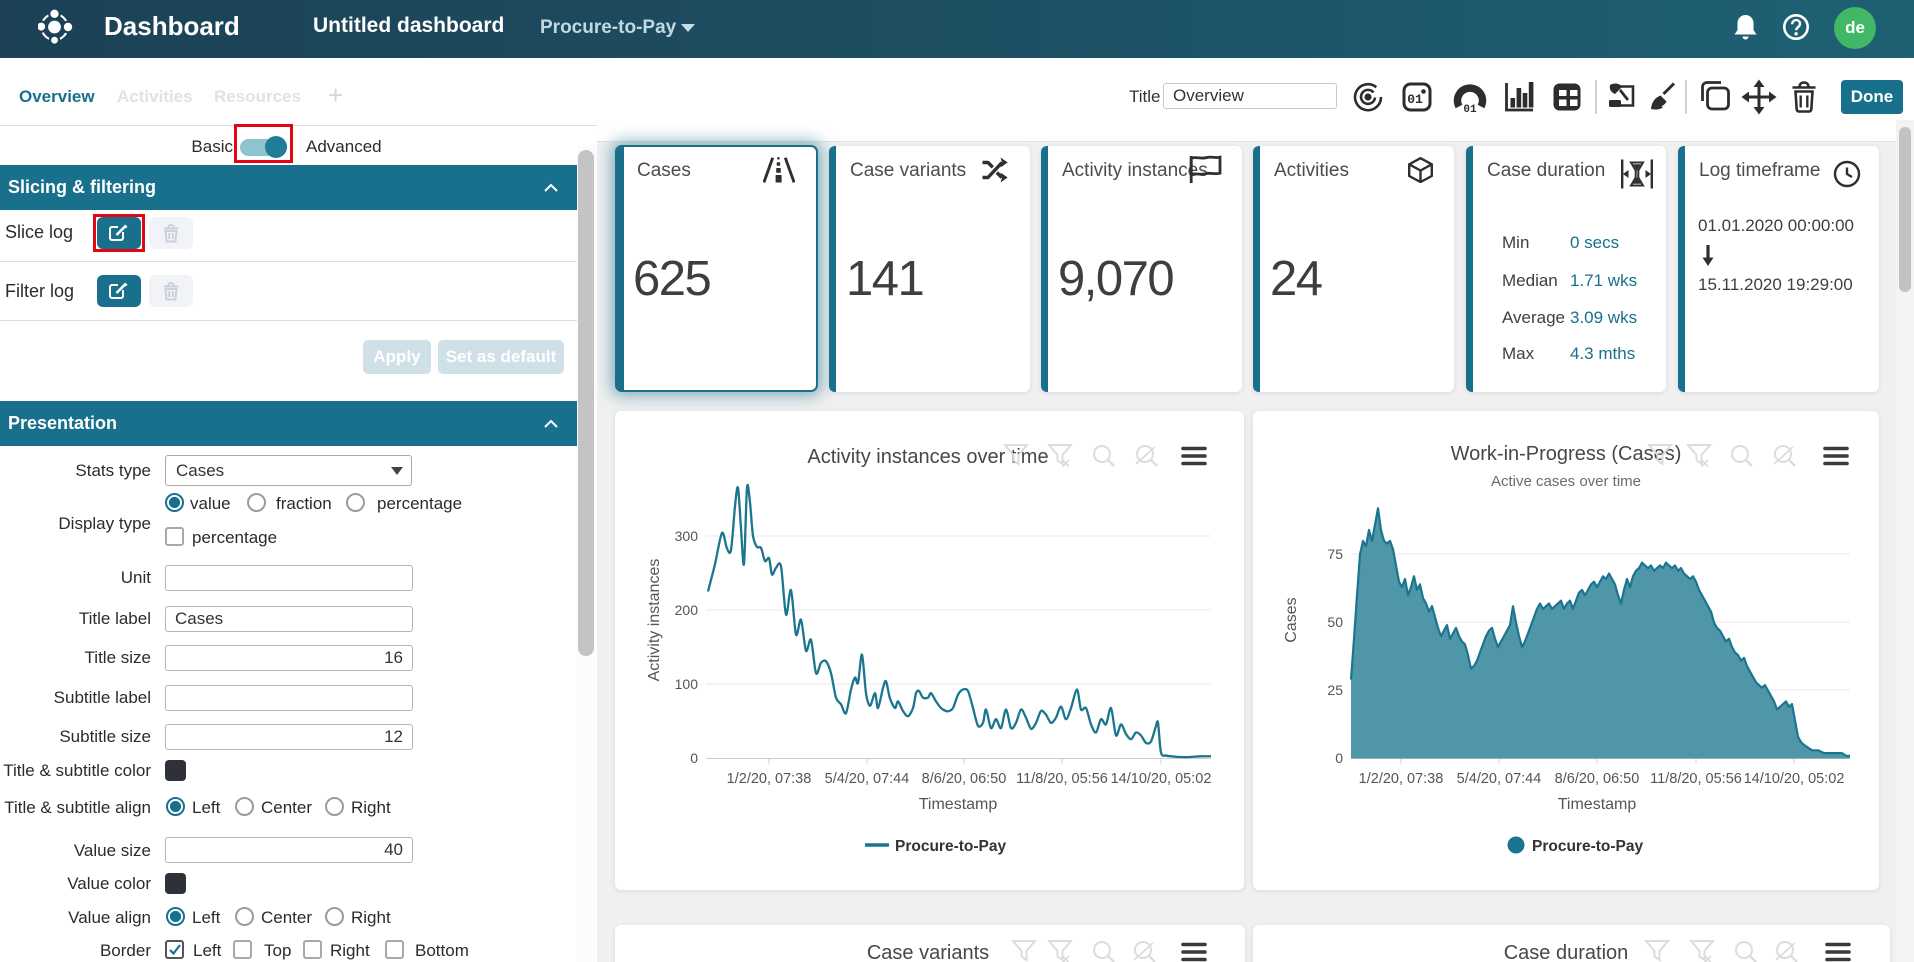  What do you see at coordinates (687, 684) in the screenshot?
I see `svg-text: 100` at bounding box center [687, 684].